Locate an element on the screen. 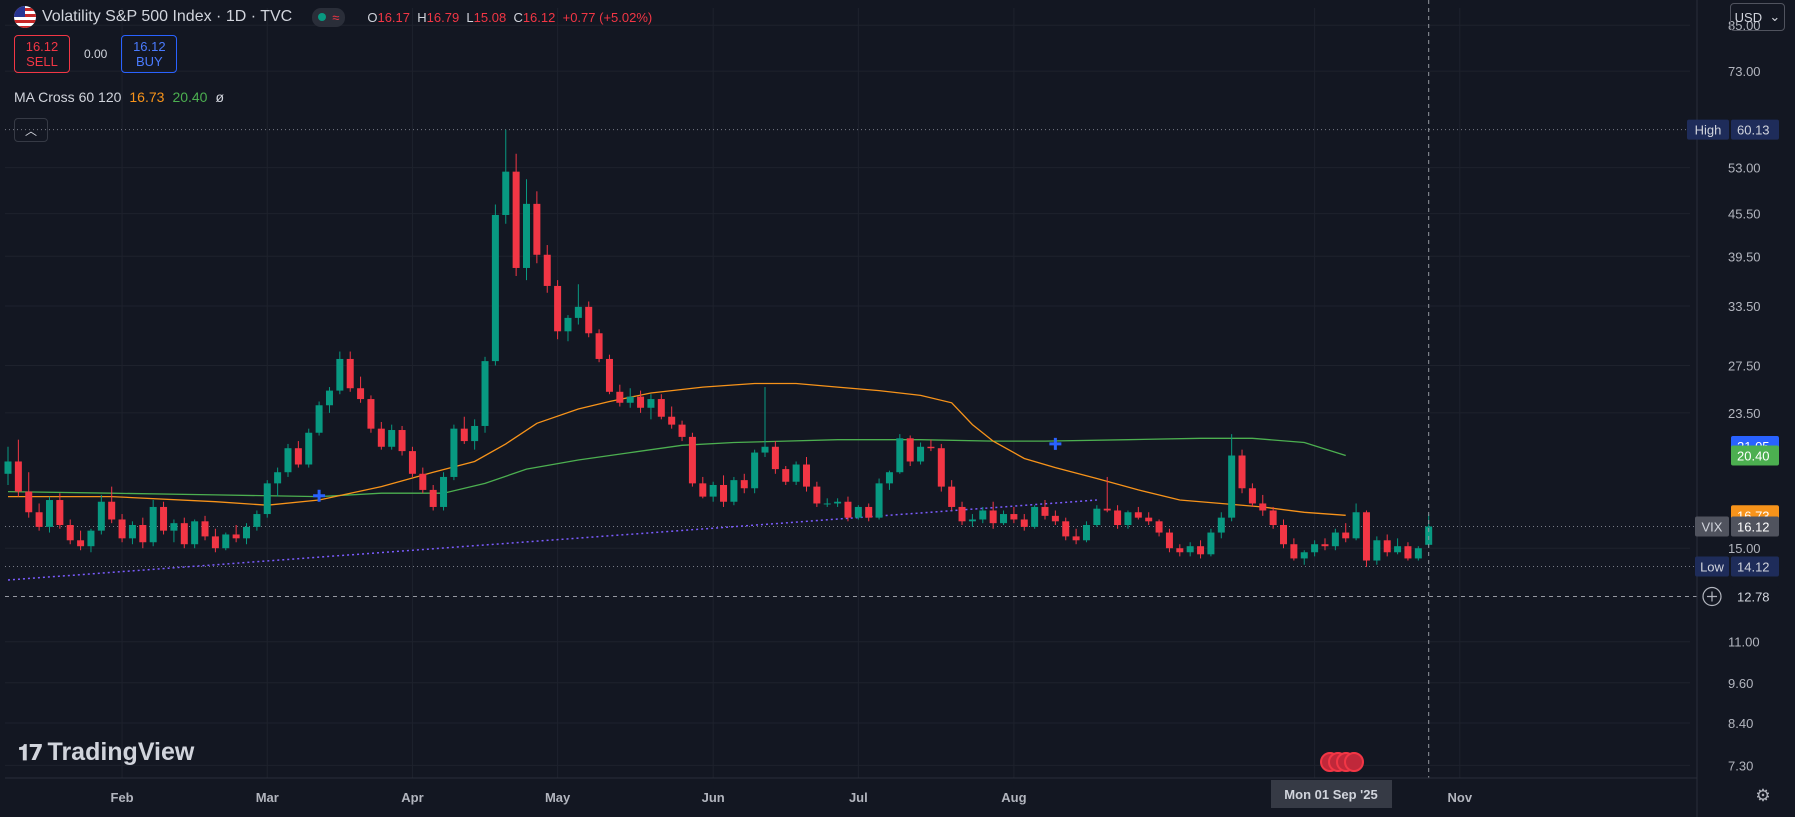  y-tick-label: 11.00 is located at coordinates (1744, 642).